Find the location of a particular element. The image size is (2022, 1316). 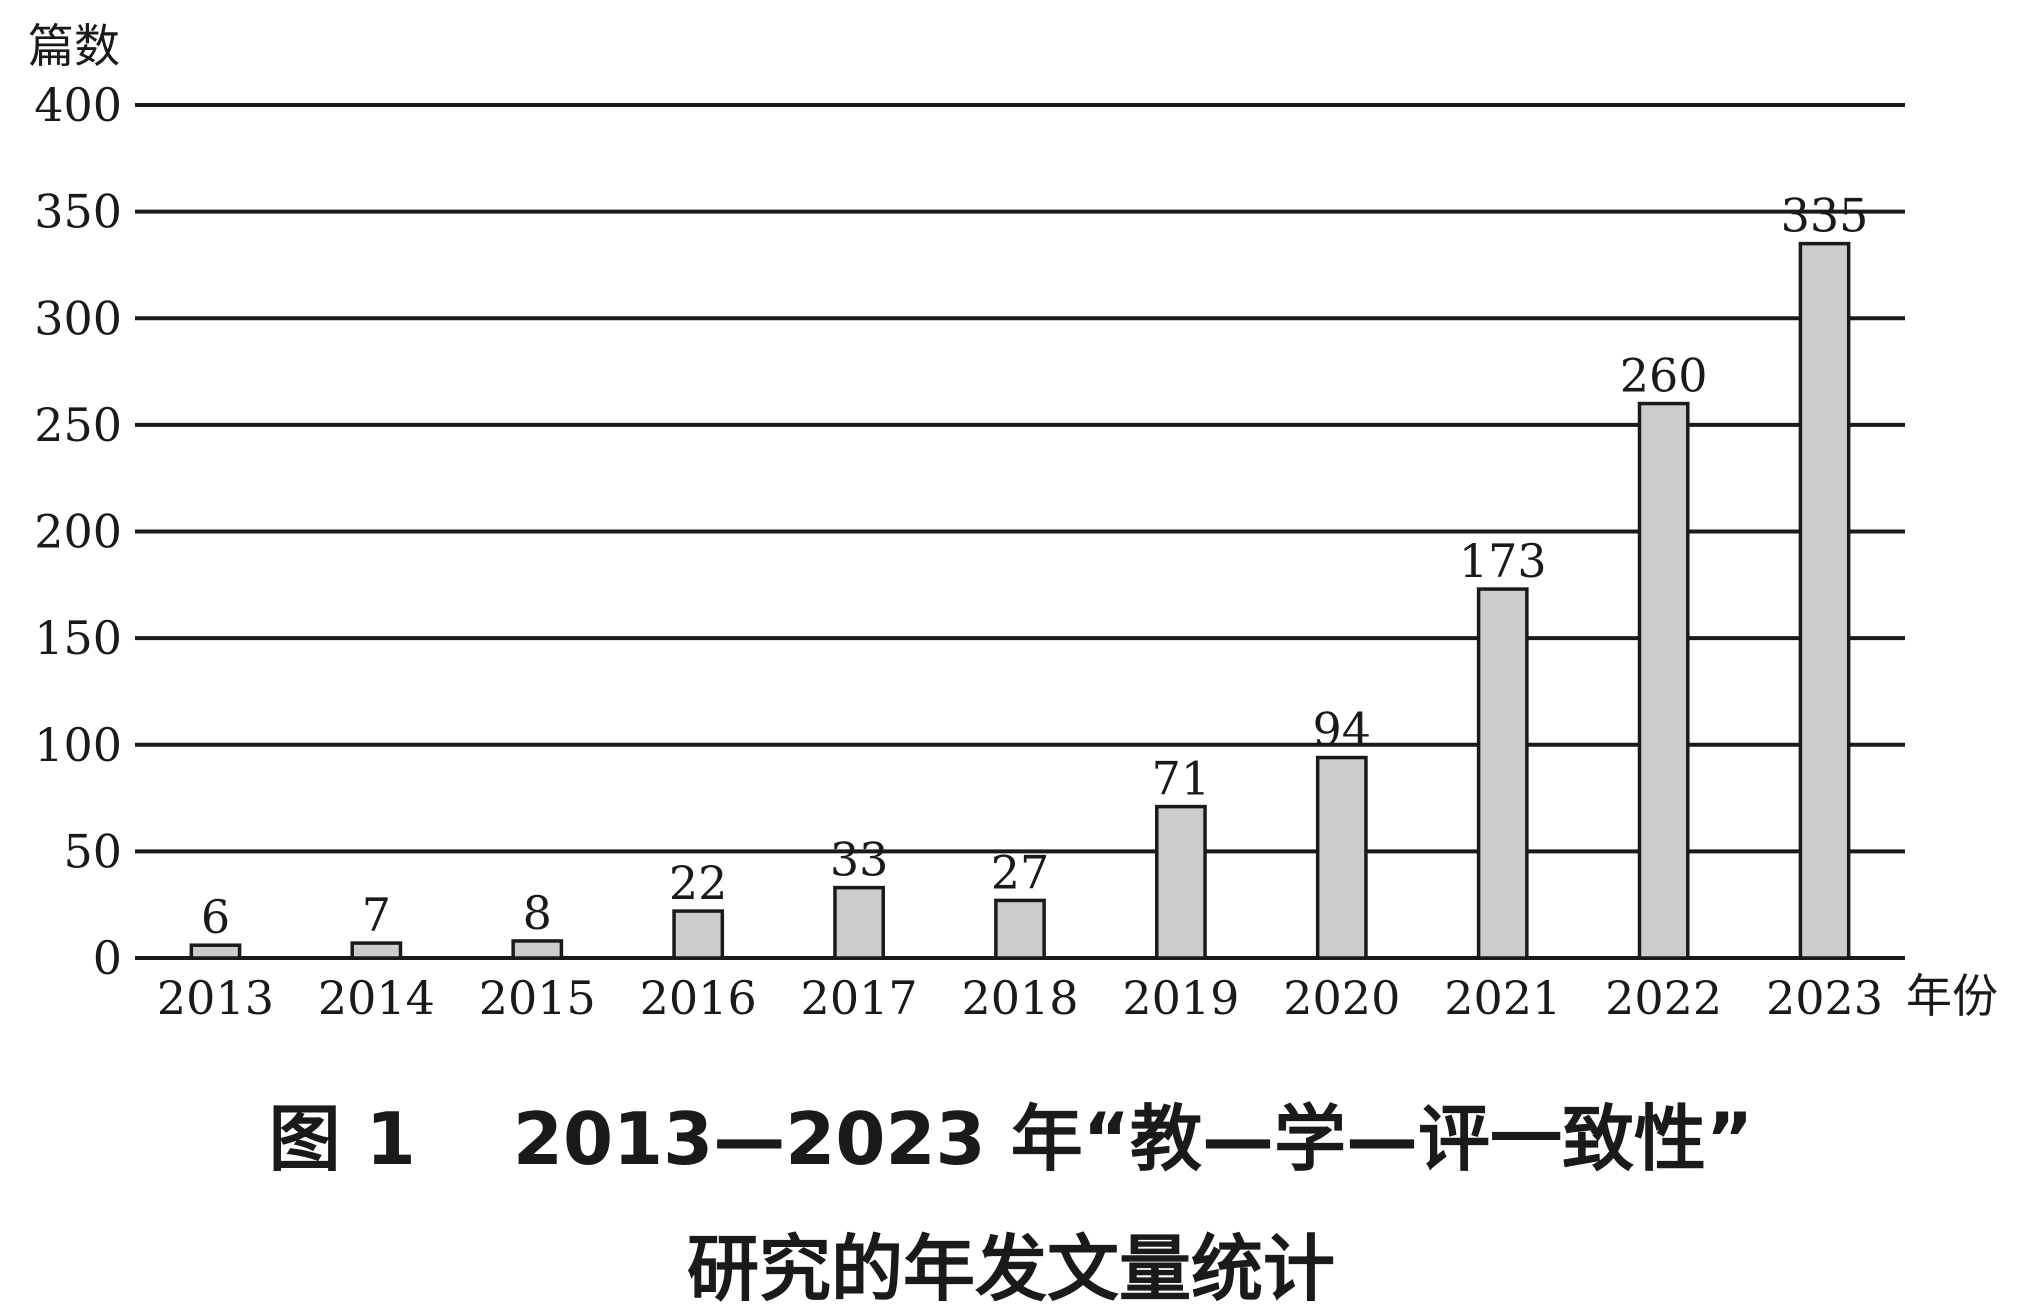

y-tick-label: 0 is located at coordinates (107, 958).